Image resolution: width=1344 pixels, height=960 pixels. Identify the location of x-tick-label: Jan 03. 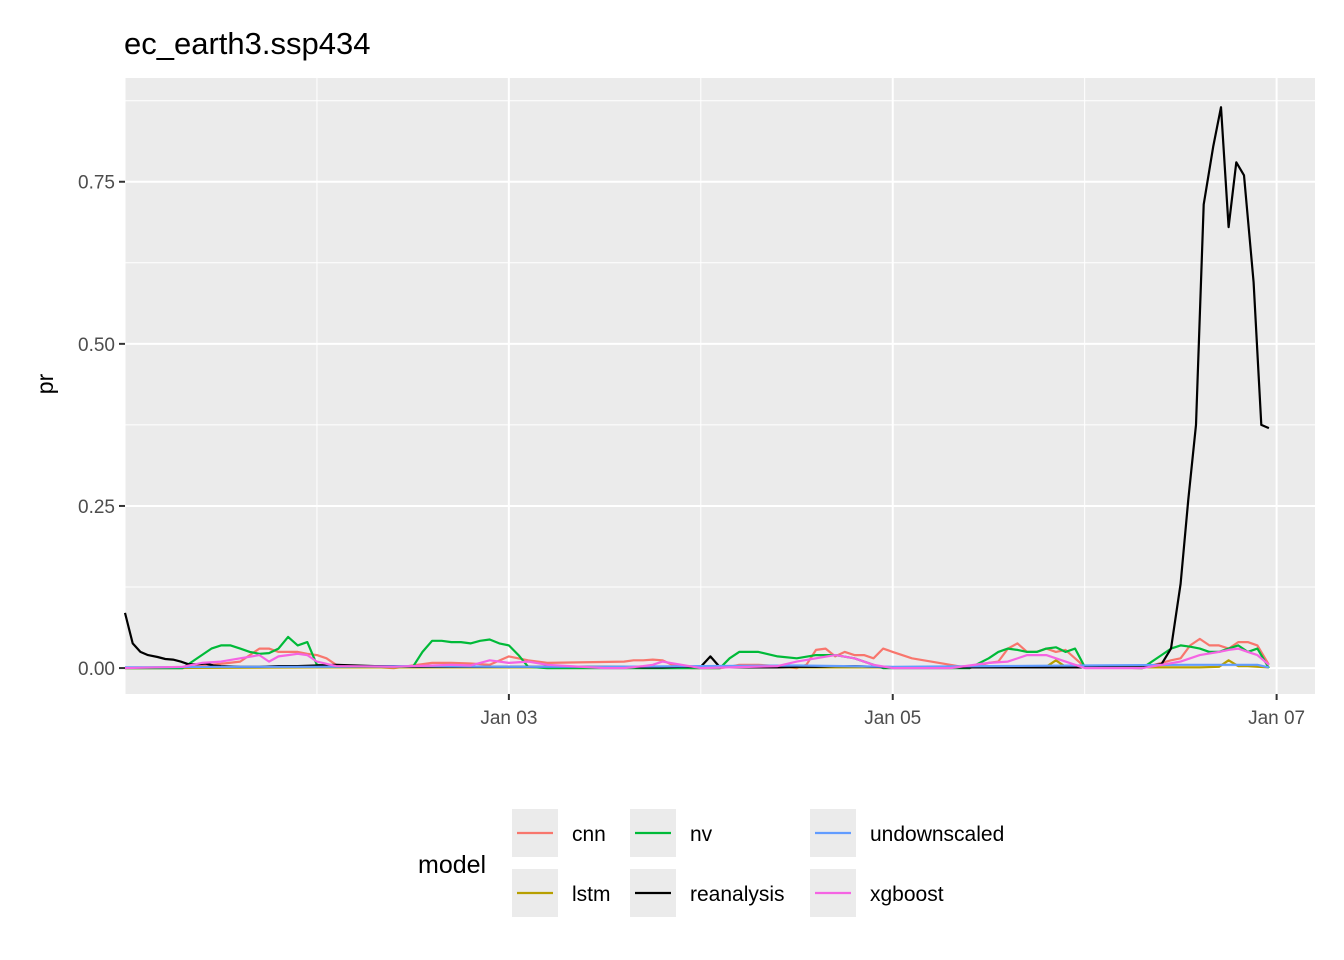
(508, 718).